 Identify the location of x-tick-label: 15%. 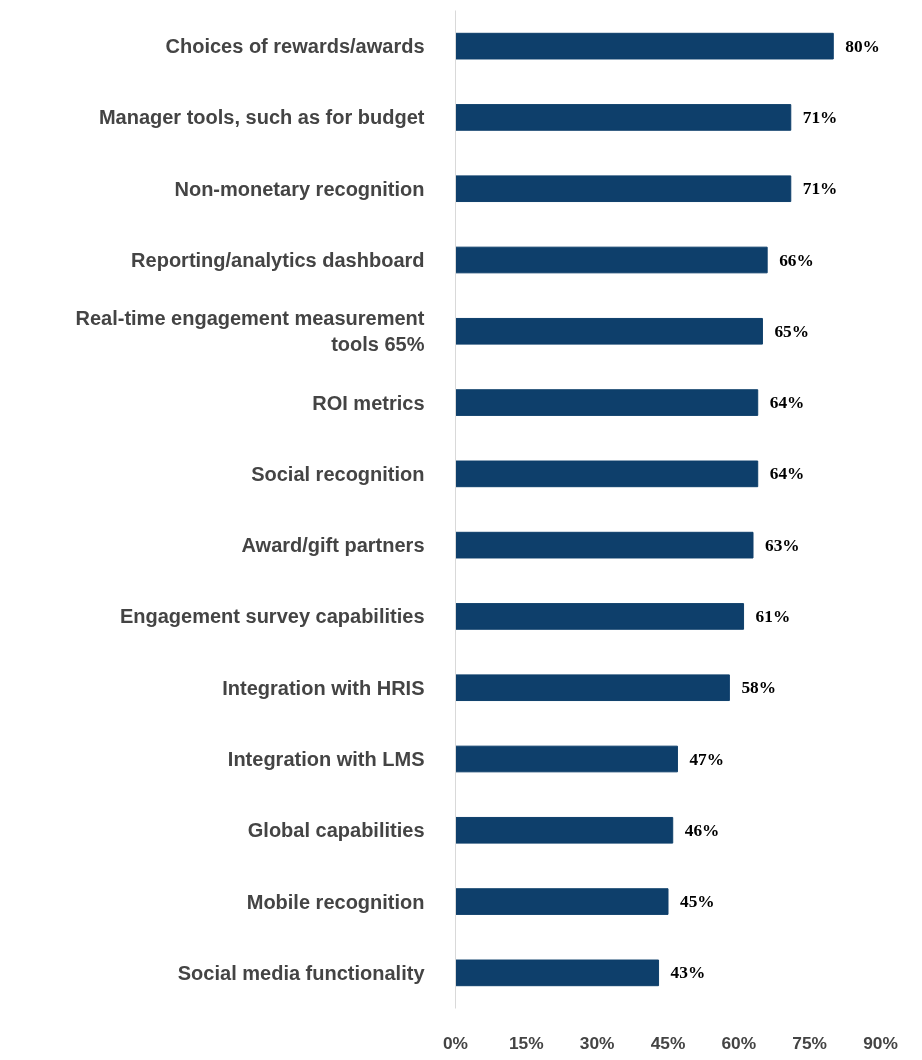
(526, 1042).